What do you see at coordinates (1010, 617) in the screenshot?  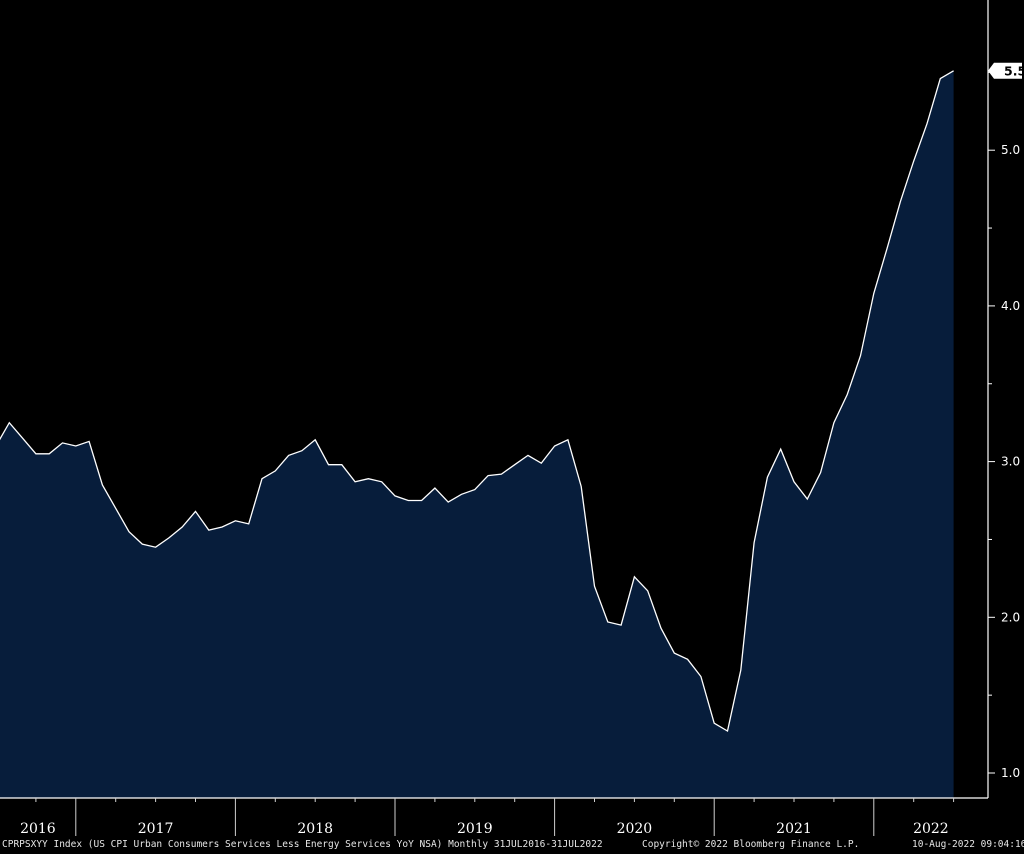 I see `y-tick-label: 2.0` at bounding box center [1010, 617].